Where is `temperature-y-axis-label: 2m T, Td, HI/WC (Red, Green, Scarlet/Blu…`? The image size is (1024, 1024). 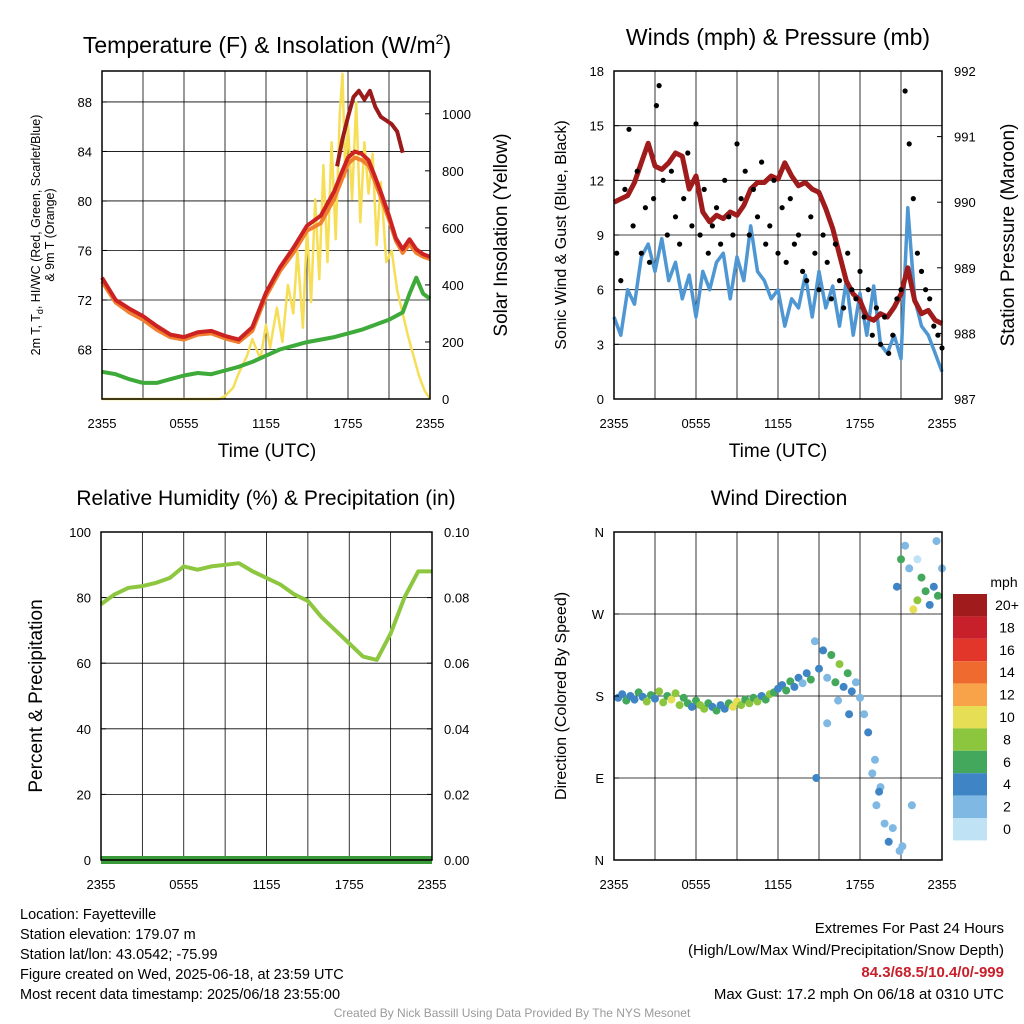
temperature-y-axis-label: 2m T, Td, HI/WC (Red, Green, Scarlet/Blu… is located at coordinates (43, 235).